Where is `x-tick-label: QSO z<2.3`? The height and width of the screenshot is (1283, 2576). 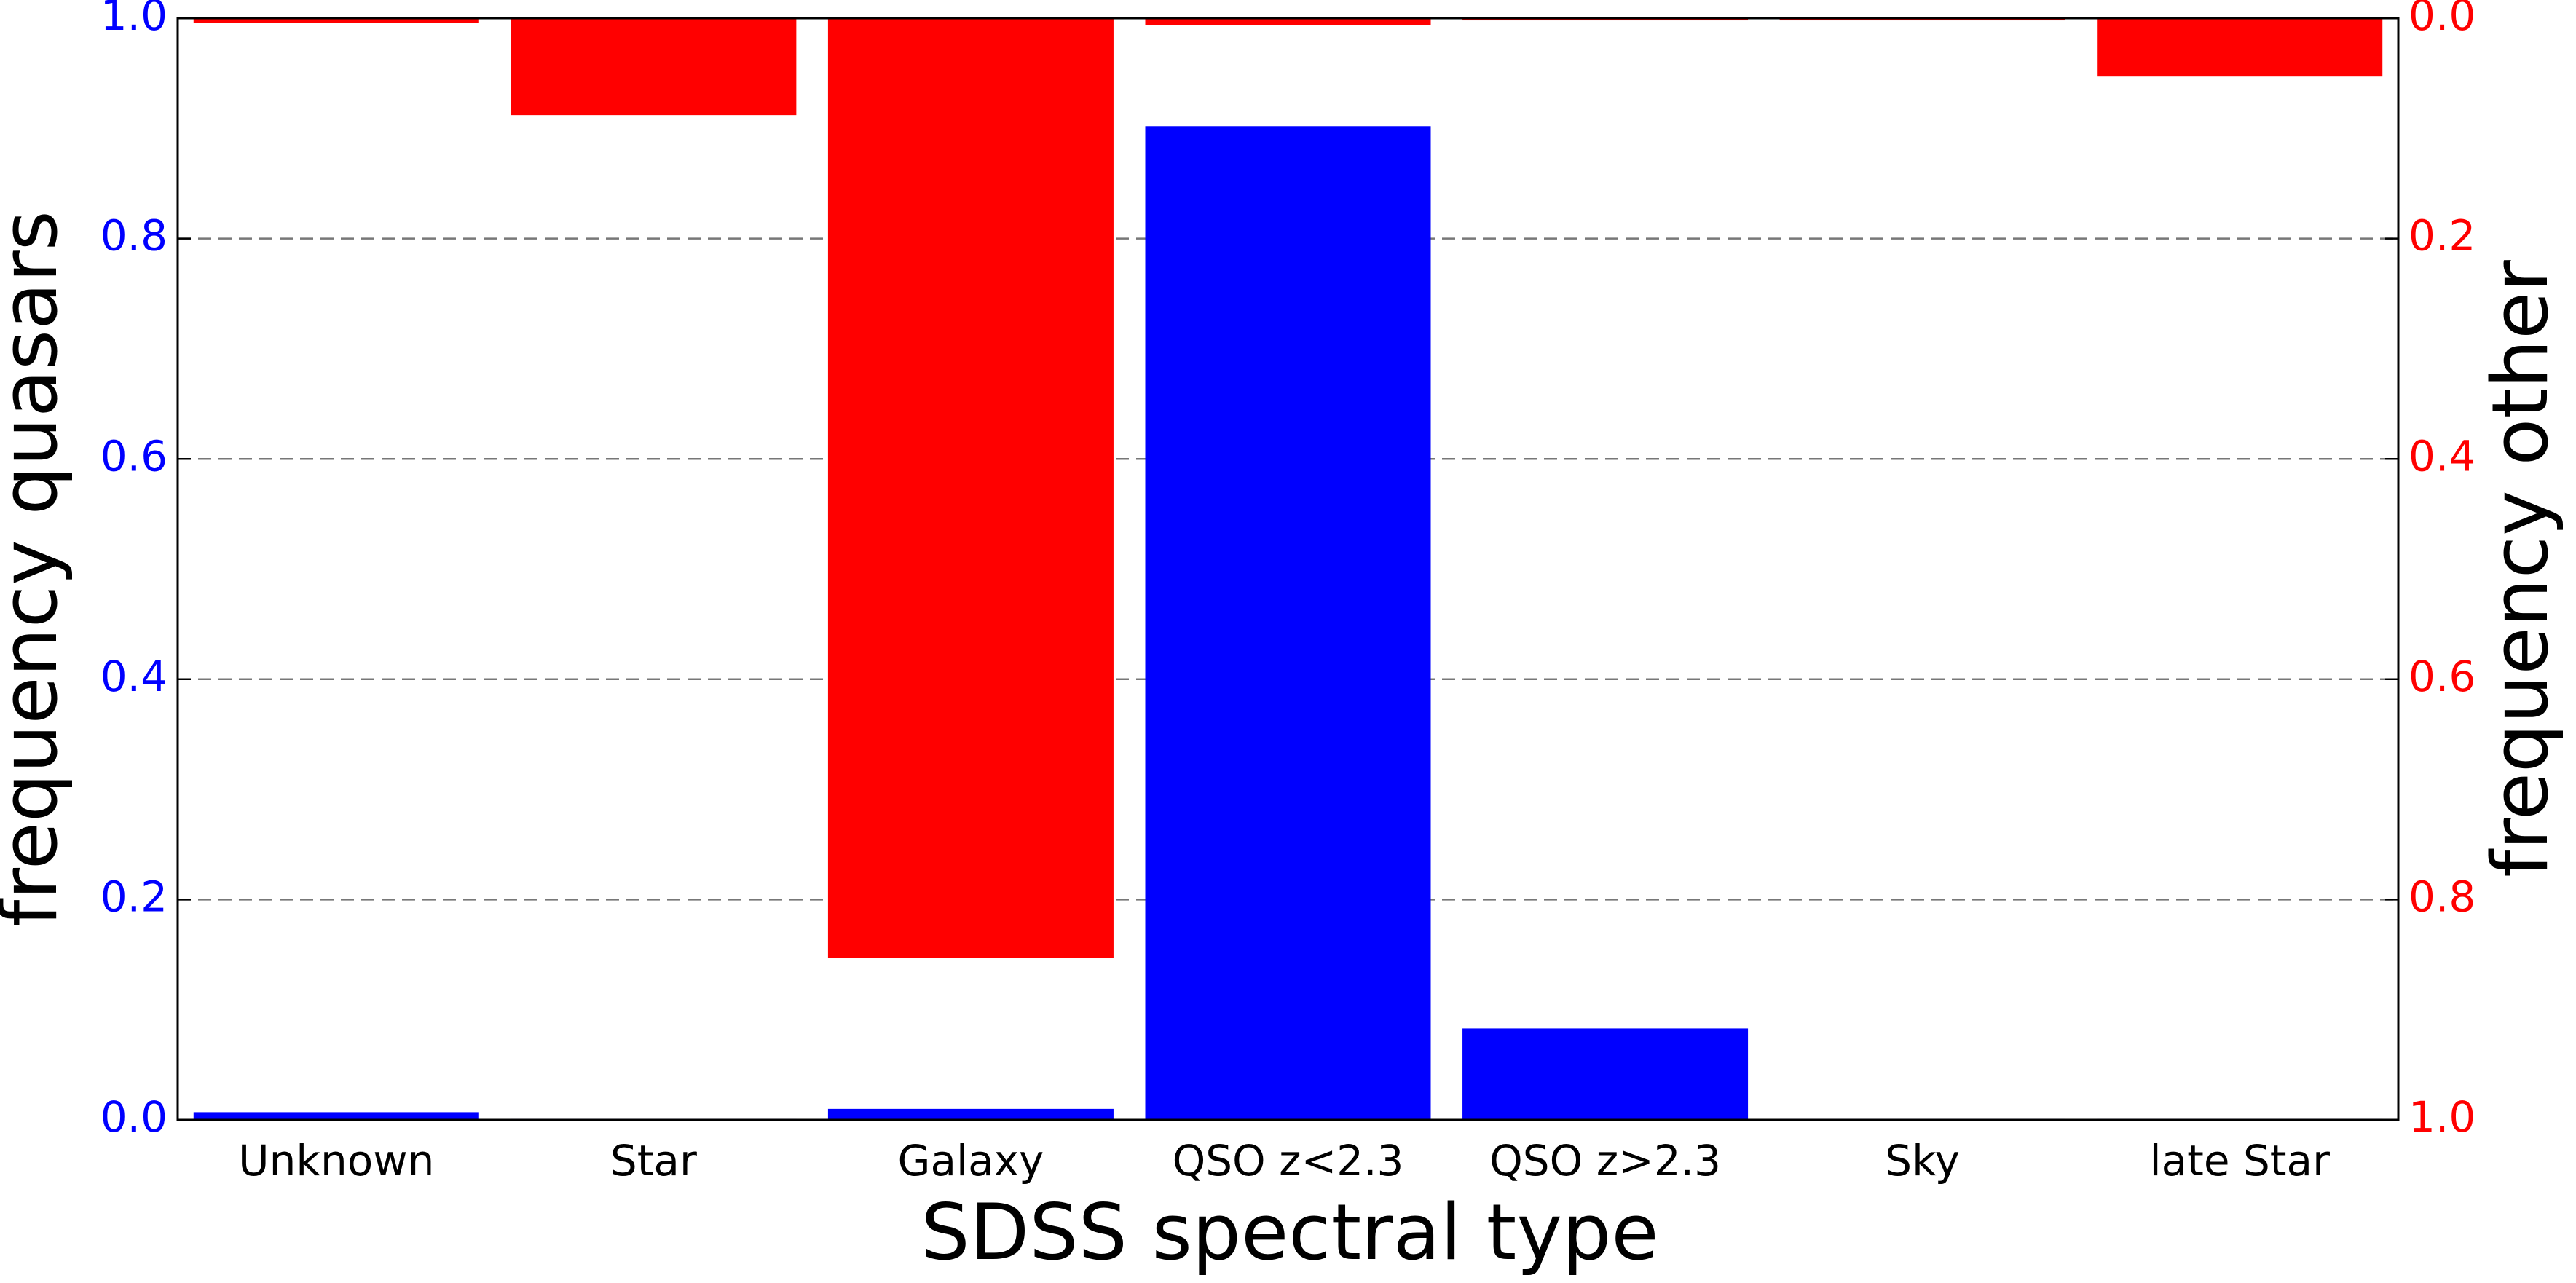
x-tick-label: QSO z<2.3 is located at coordinates (1288, 1160).